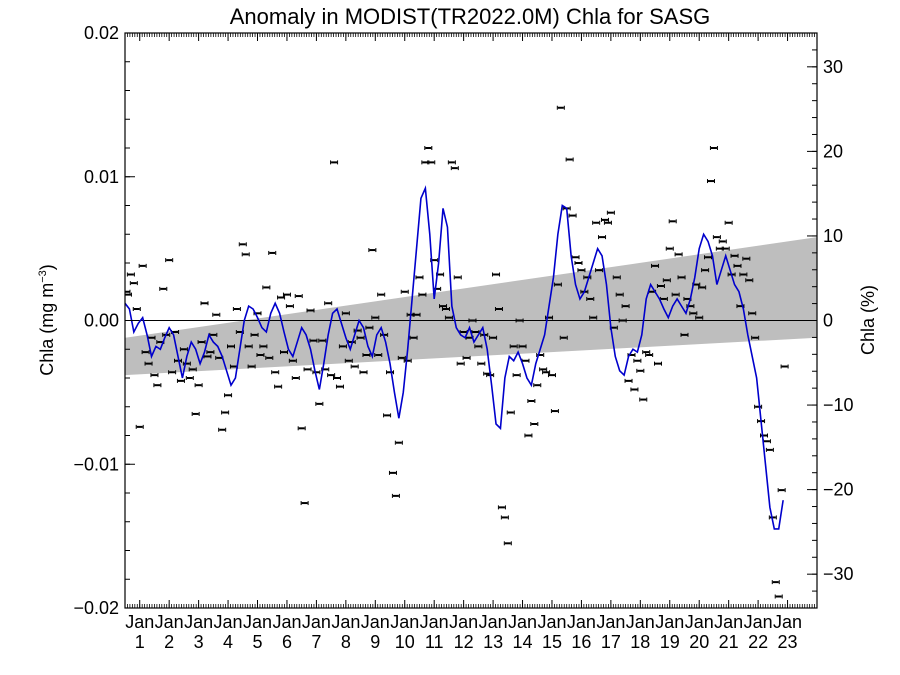  What do you see at coordinates (833, 67) in the screenshot?
I see `y-right-tick-label: 30` at bounding box center [833, 67].